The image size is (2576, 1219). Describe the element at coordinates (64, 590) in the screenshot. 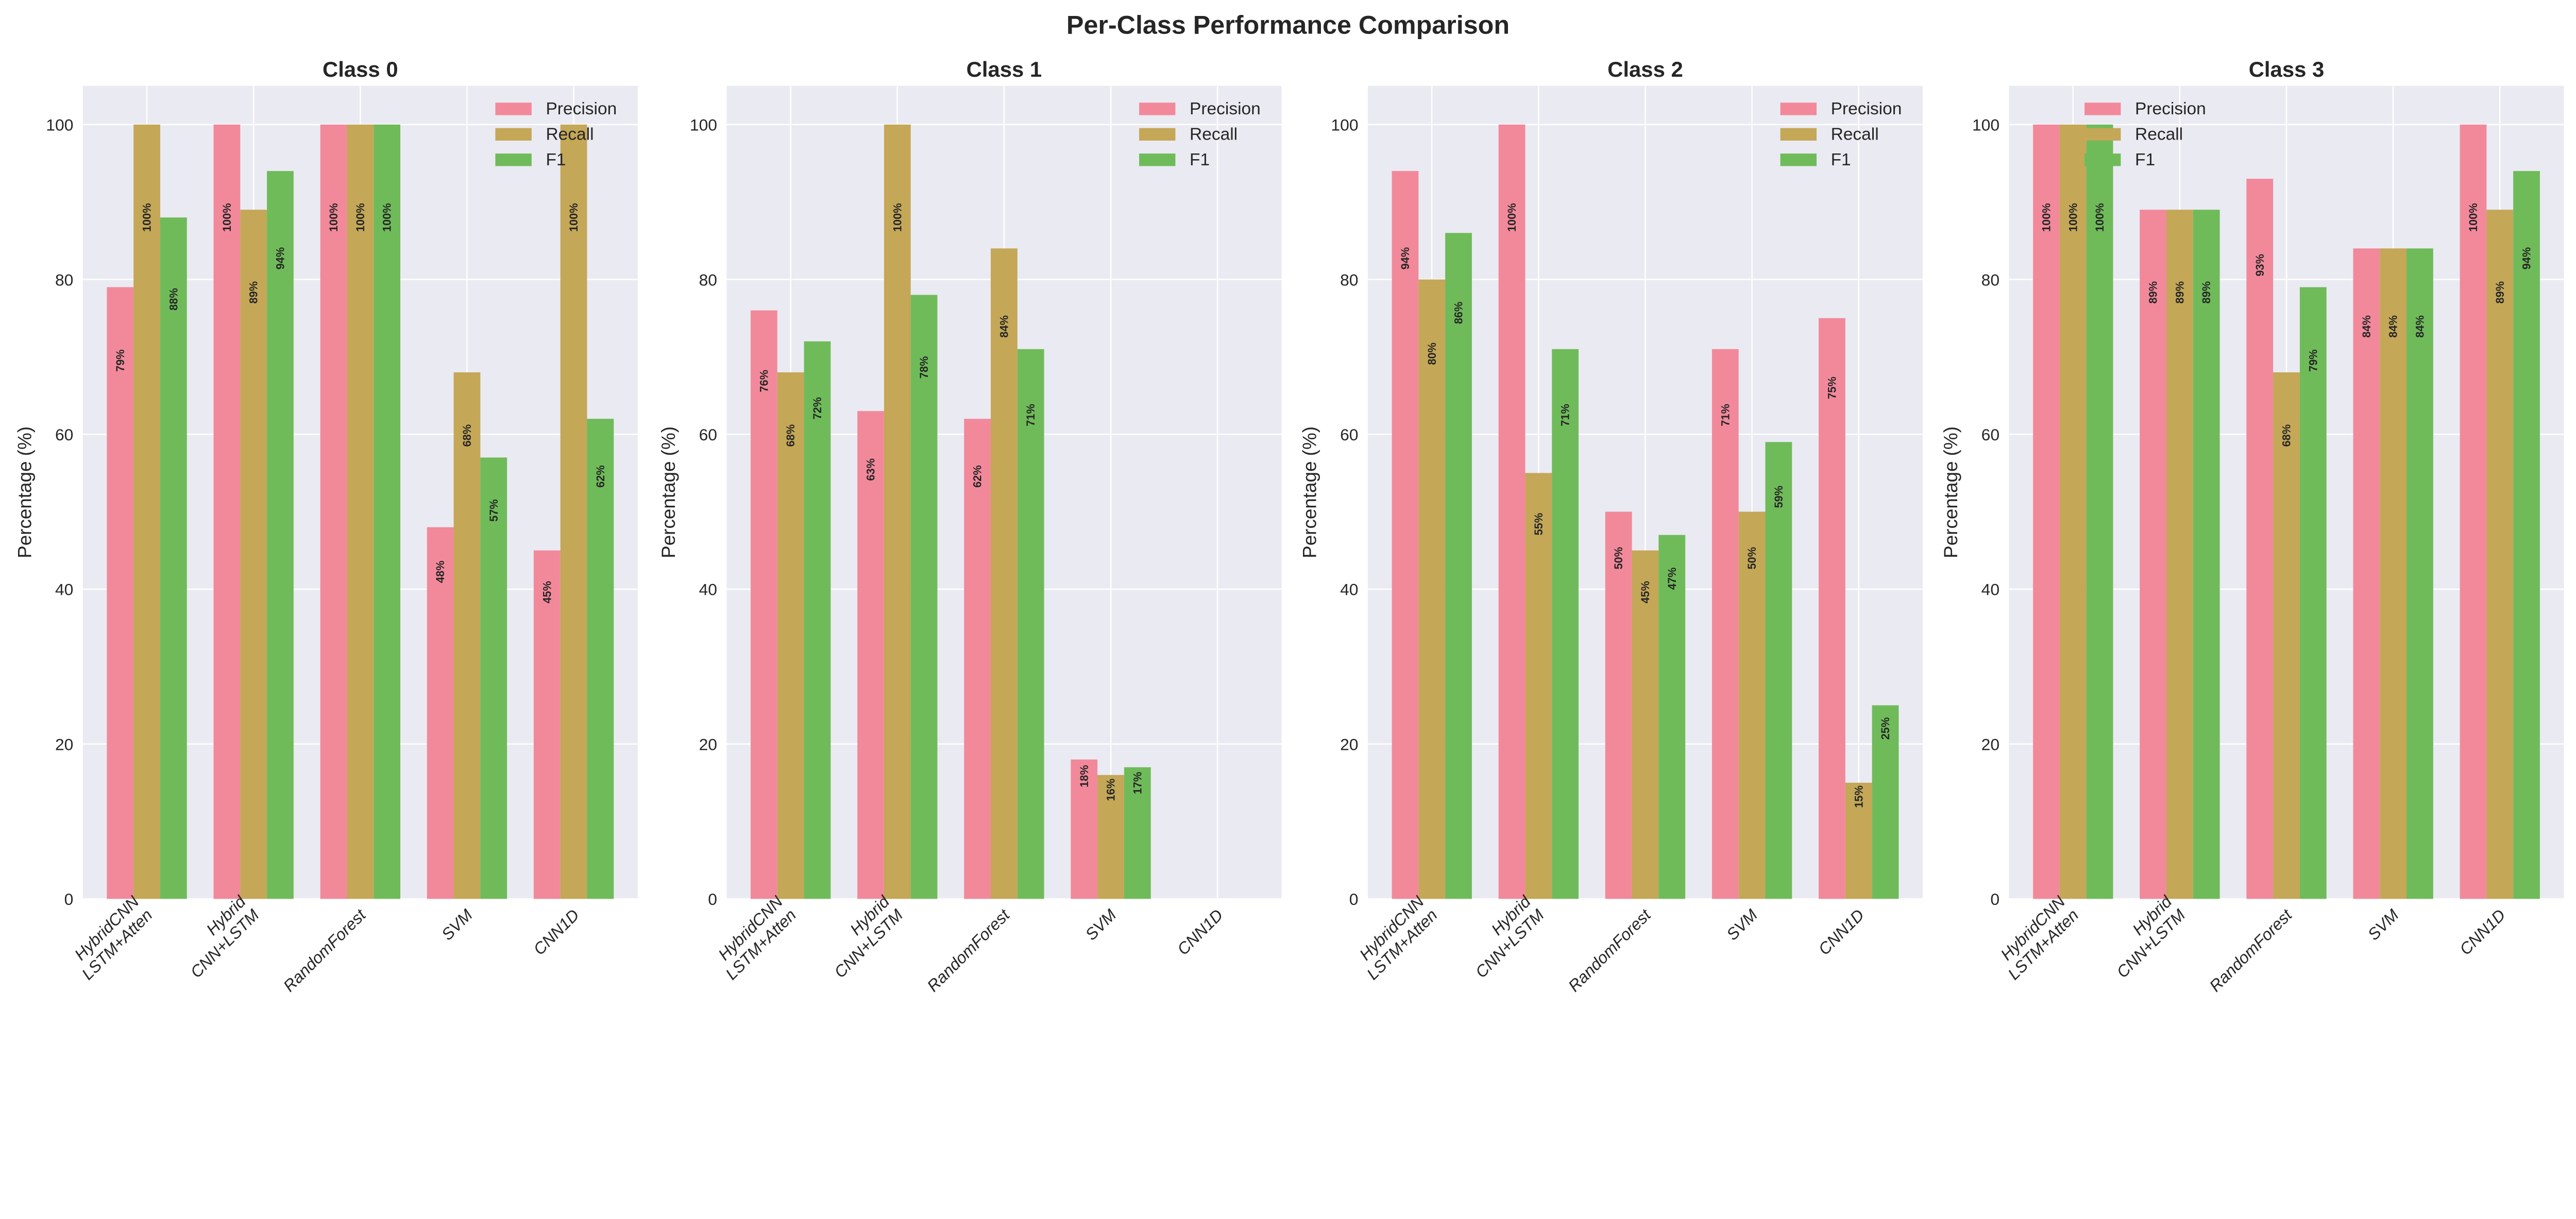

I see `y-tick-label: 40` at that location.